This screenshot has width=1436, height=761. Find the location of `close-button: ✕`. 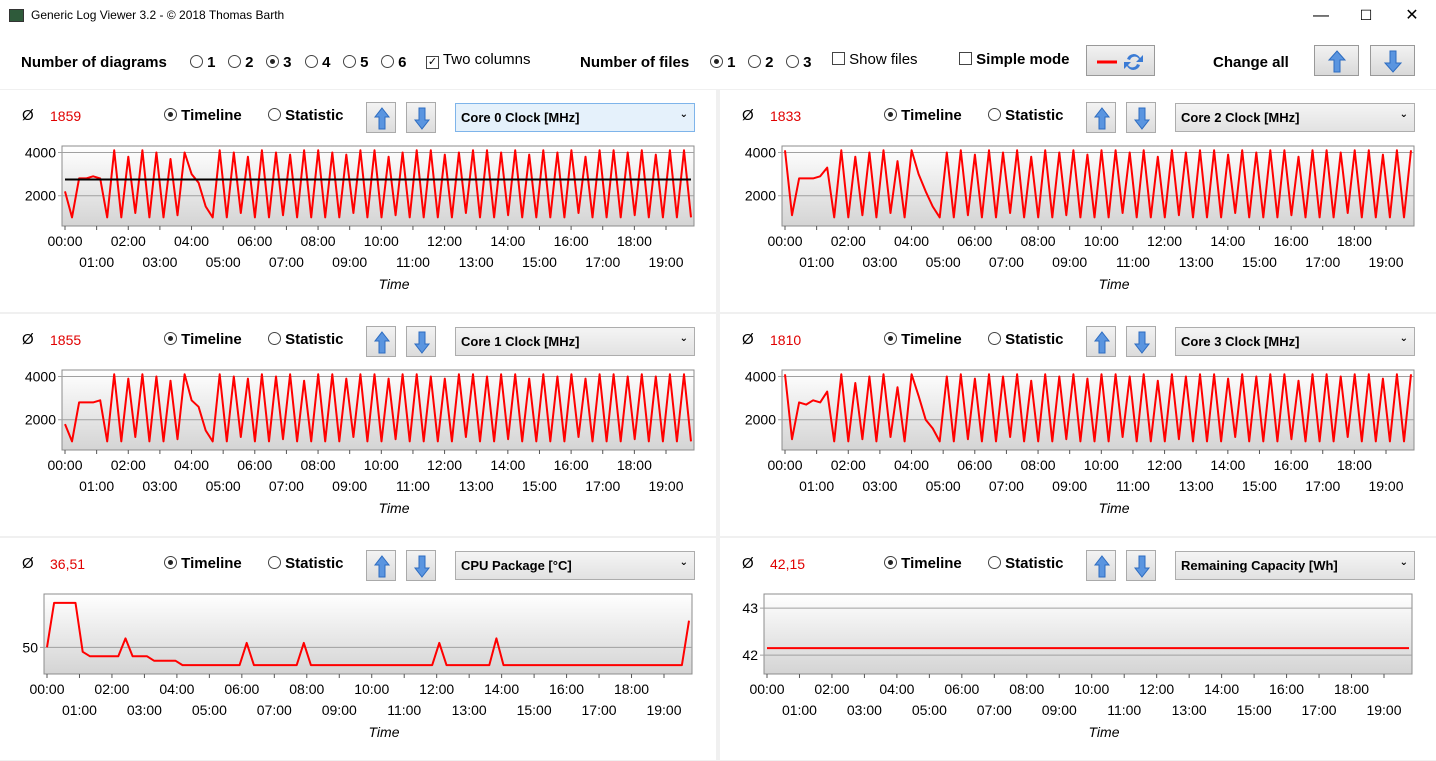

close-button: ✕ is located at coordinates (1412, 15).